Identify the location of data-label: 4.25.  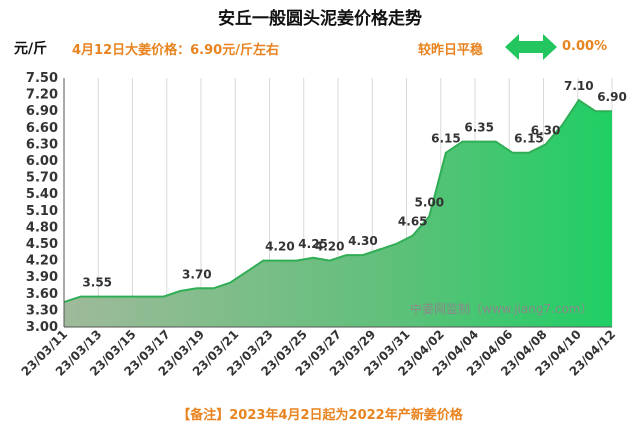
(313, 244).